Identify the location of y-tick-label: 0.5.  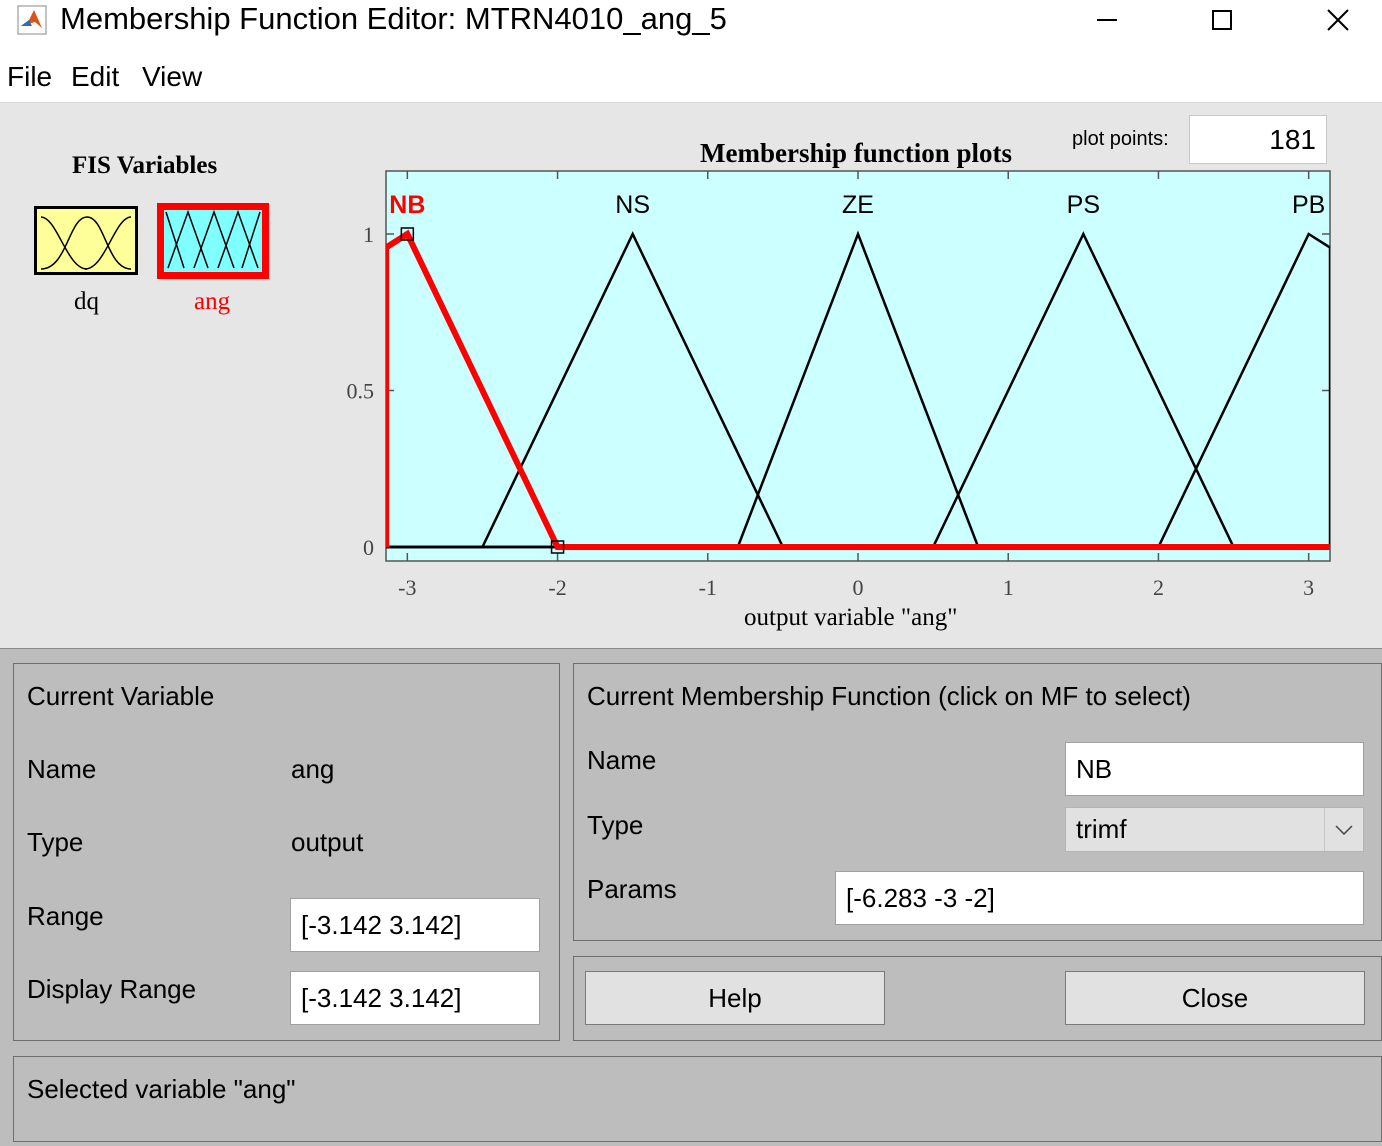
(361, 391).